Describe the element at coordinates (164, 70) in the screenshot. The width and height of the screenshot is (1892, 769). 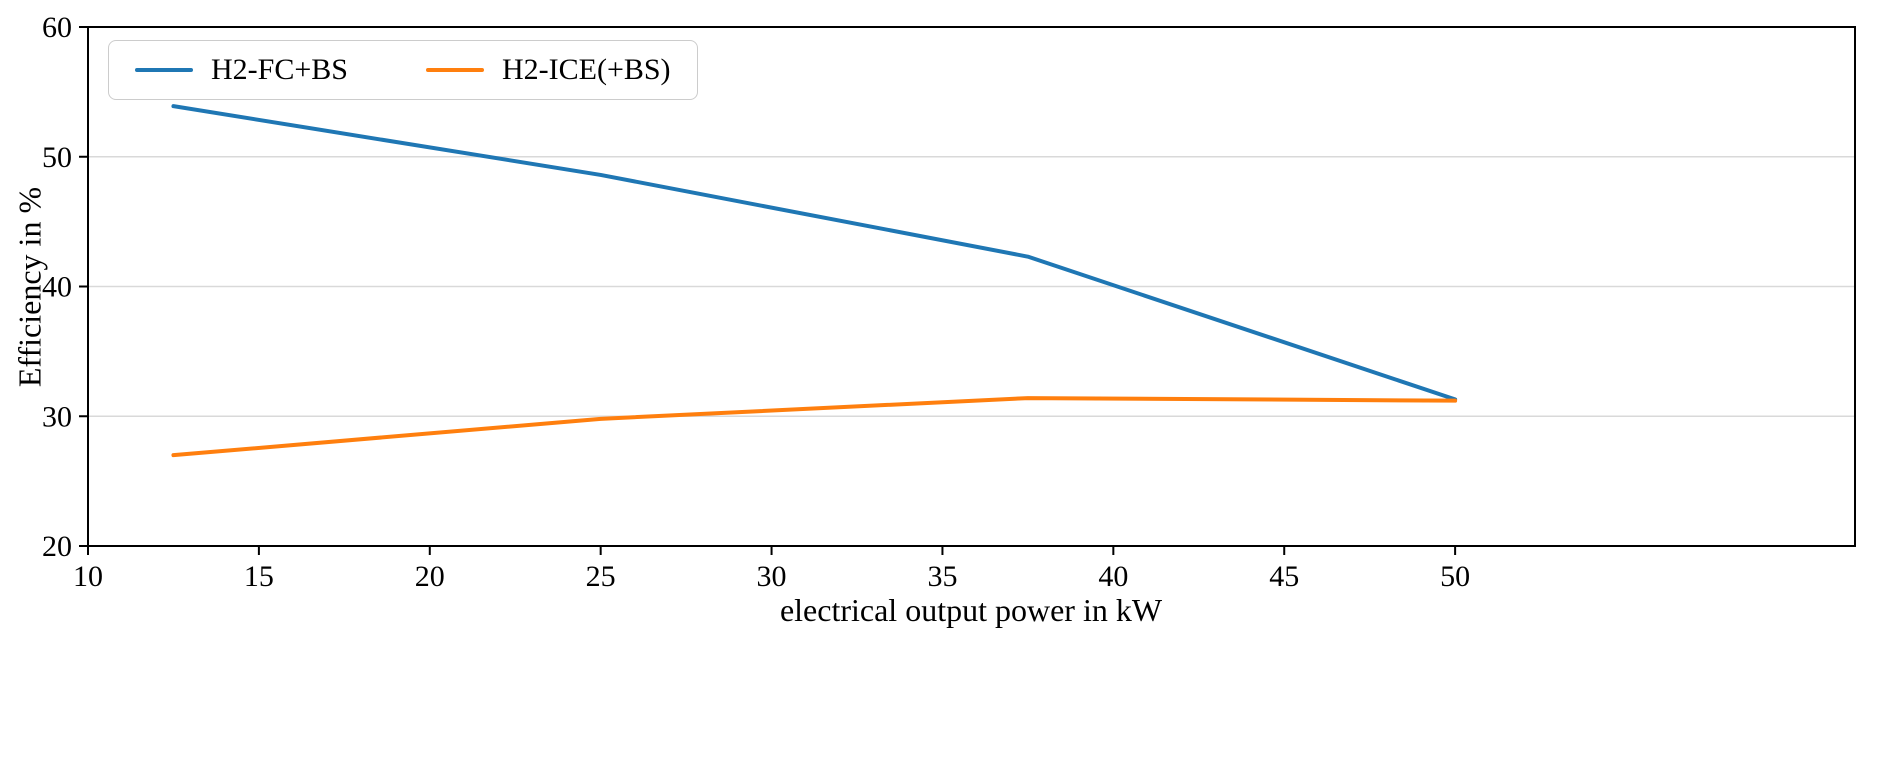
I see `legend-line-swatch-h2-fc-bs` at that location.